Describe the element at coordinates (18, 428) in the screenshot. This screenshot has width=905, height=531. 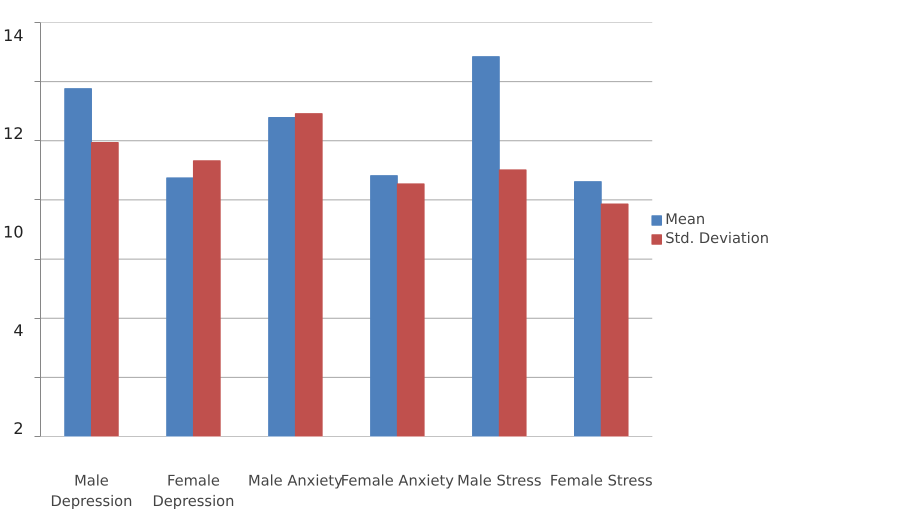
I see `text: 2` at that location.